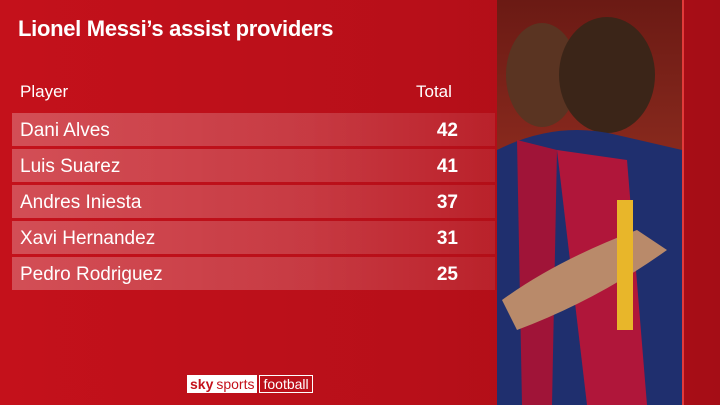 The width and height of the screenshot is (720, 405). What do you see at coordinates (447, 130) in the screenshot?
I see `assist-total: 42` at bounding box center [447, 130].